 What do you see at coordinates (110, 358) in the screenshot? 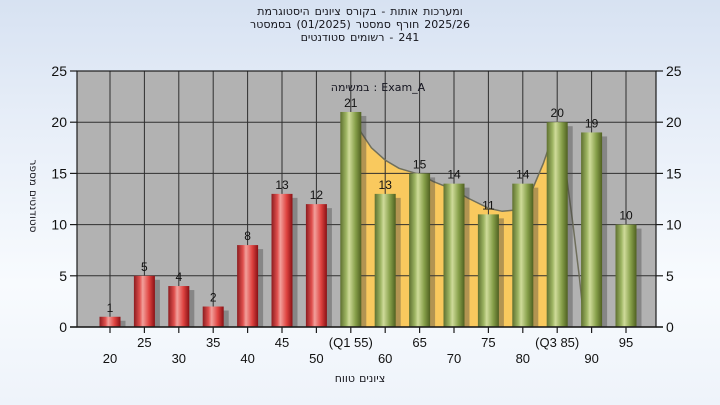
I see `x-tick-label: 20` at bounding box center [110, 358].